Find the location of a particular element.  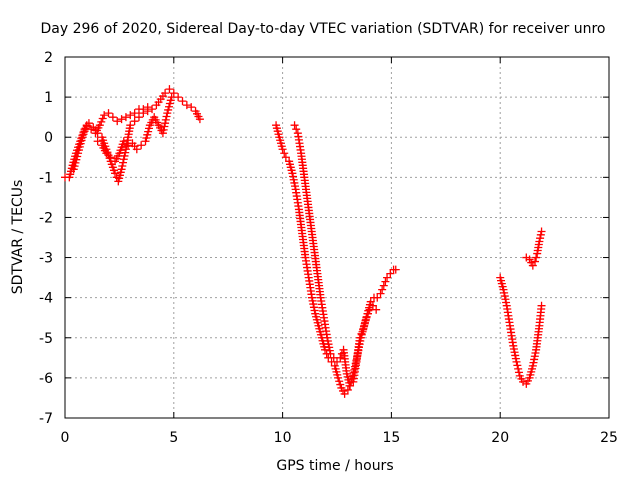

x-tick-label: 10 is located at coordinates (283, 438).